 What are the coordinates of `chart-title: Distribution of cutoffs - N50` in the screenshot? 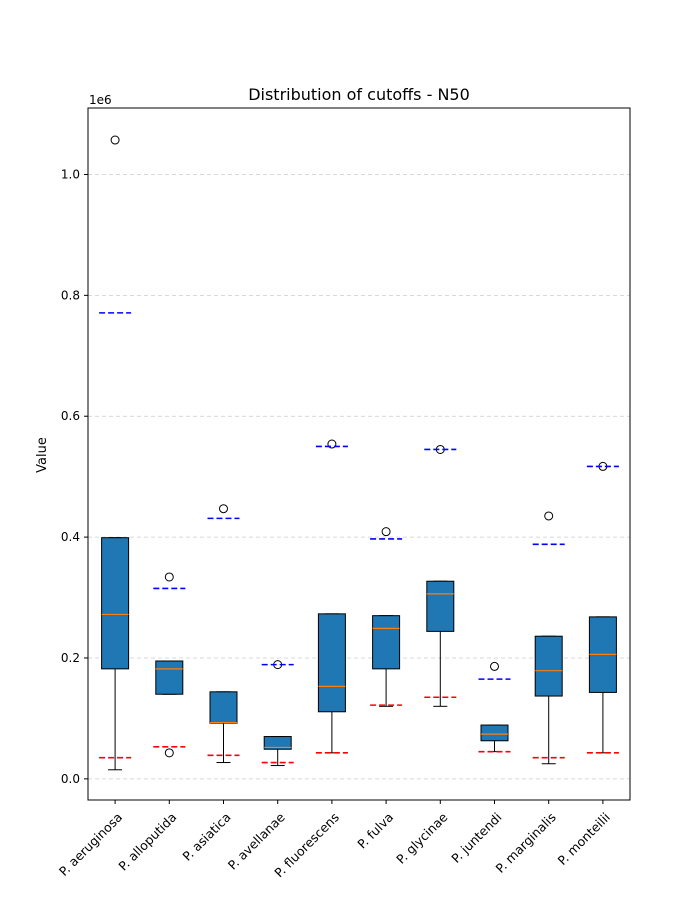 It's located at (359, 94).